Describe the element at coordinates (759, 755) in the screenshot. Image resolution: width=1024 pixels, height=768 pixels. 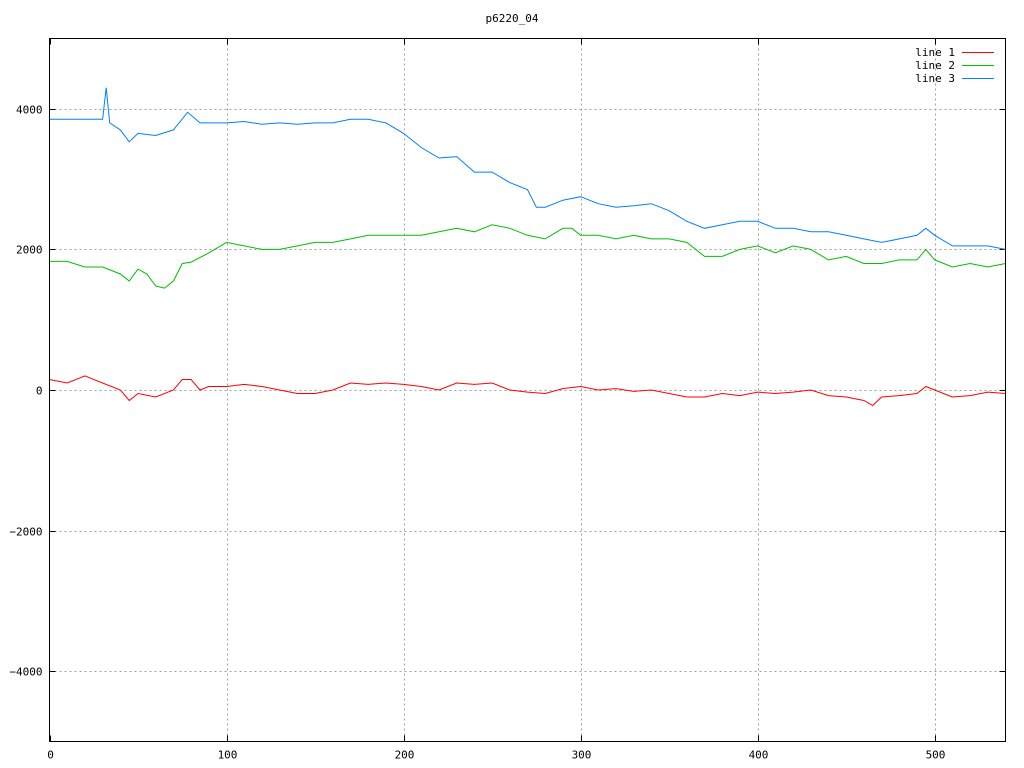
I see `x-tick-label: 400` at that location.